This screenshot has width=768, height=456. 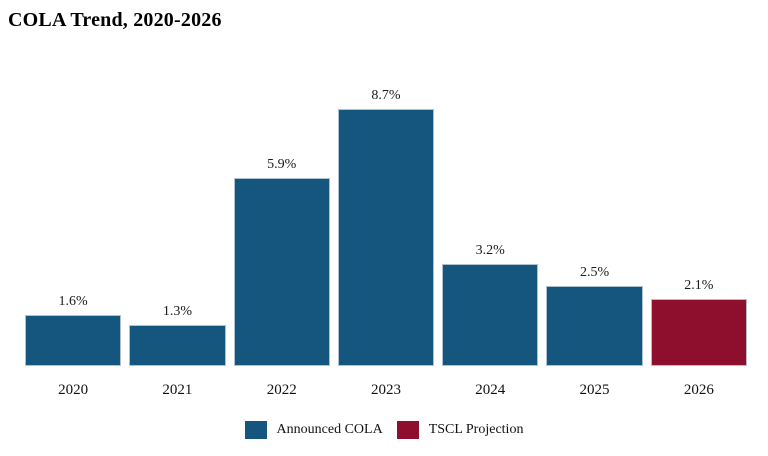 I want to click on bar-2026, so click(x=698, y=332).